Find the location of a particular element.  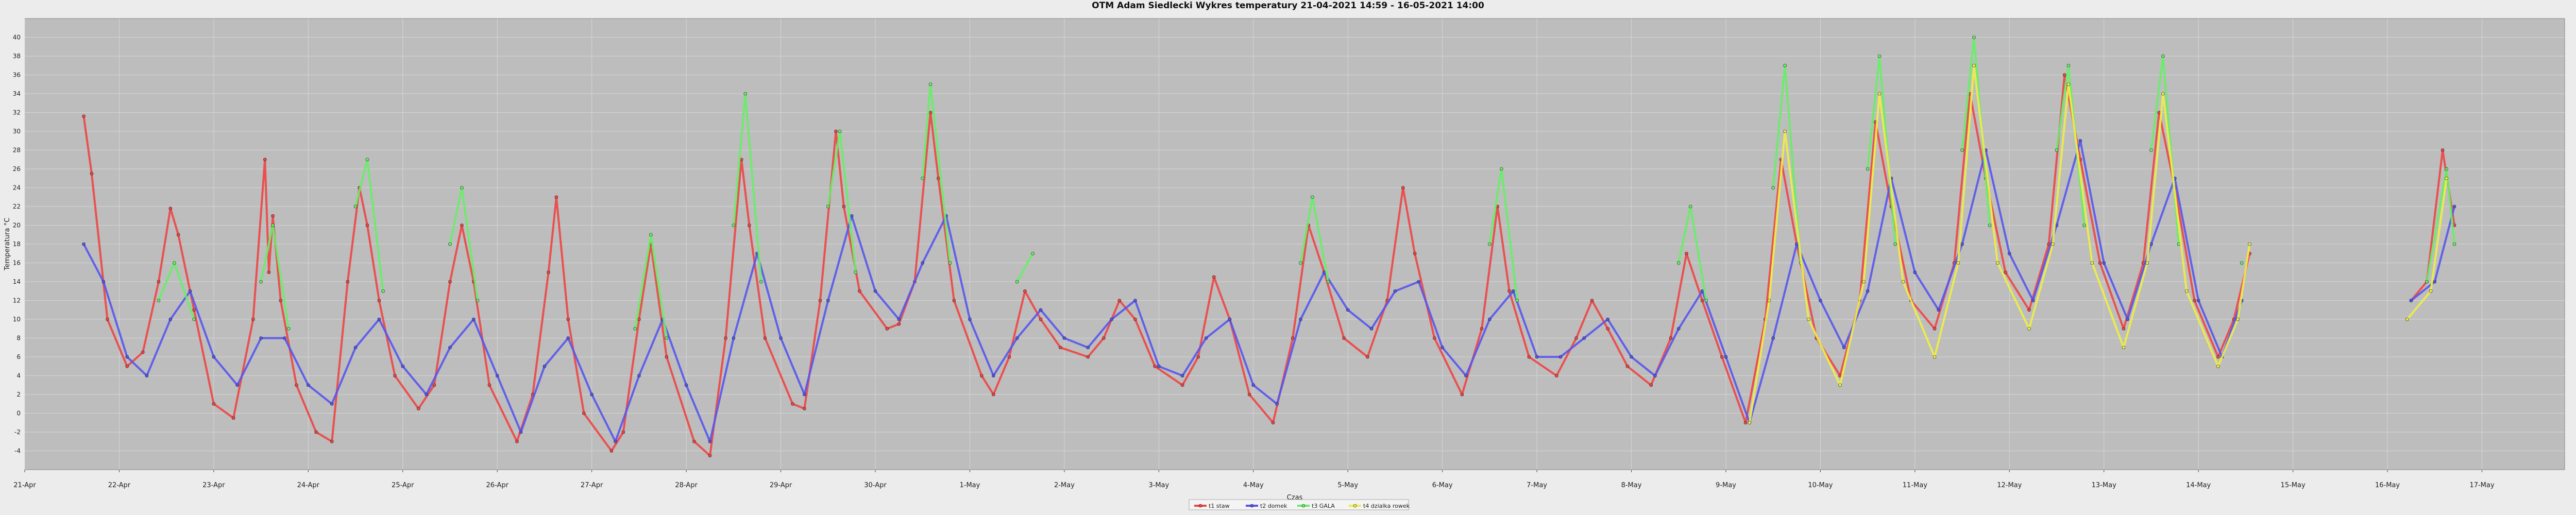

y-tick-label: 2 is located at coordinates (18, 394).